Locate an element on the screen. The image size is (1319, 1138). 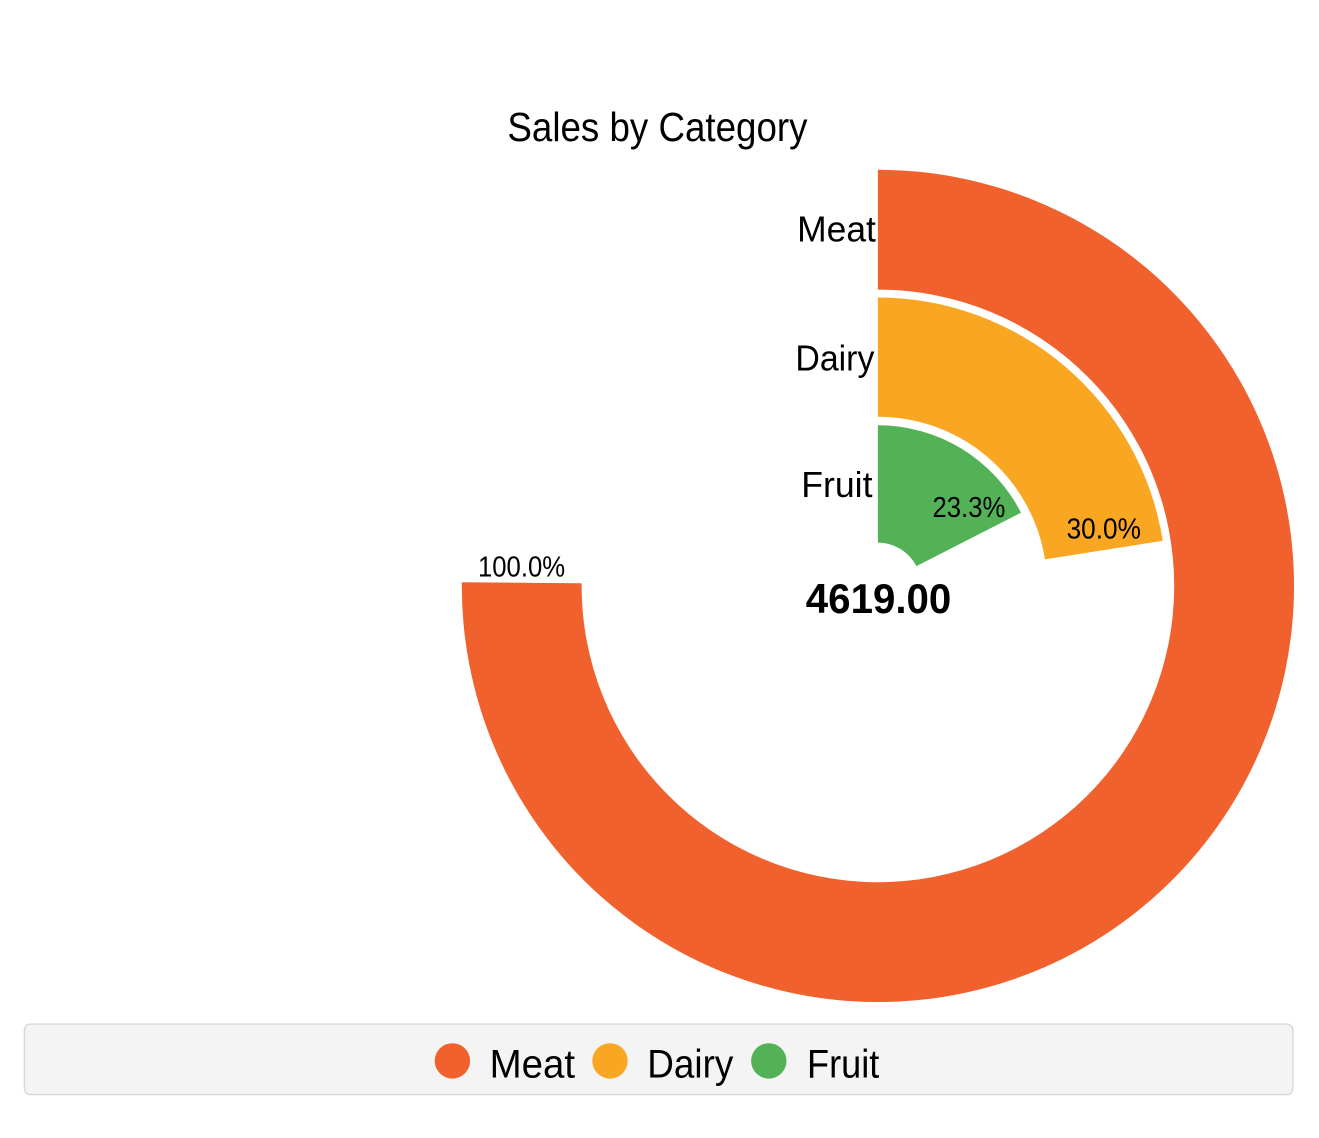
svg-text: Sales by Category is located at coordinates (657, 127).